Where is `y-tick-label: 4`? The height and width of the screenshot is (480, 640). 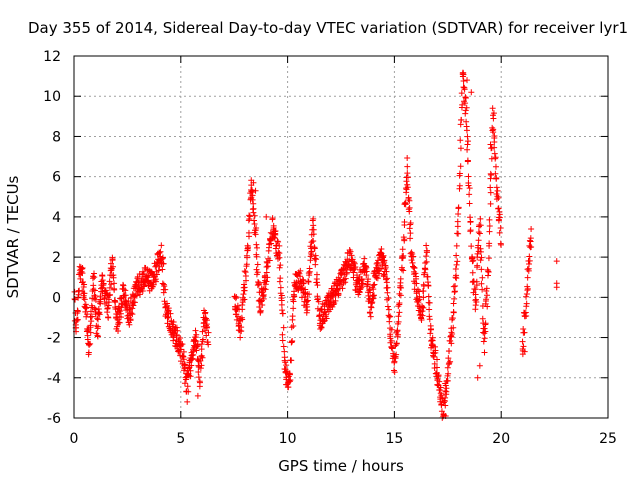 y-tick-label: 4 is located at coordinates (56, 218).